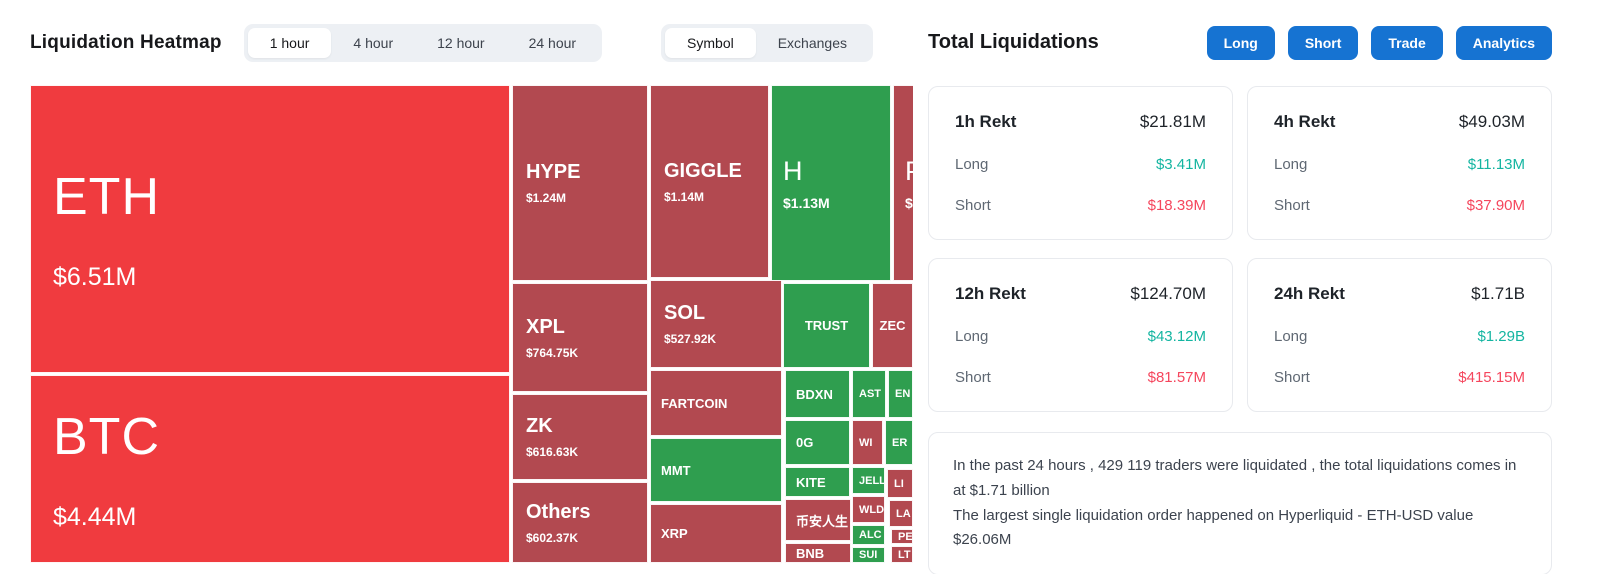 The width and height of the screenshot is (1600, 574). What do you see at coordinates (552, 352) in the screenshot?
I see `tile-value: $764.75K` at bounding box center [552, 352].